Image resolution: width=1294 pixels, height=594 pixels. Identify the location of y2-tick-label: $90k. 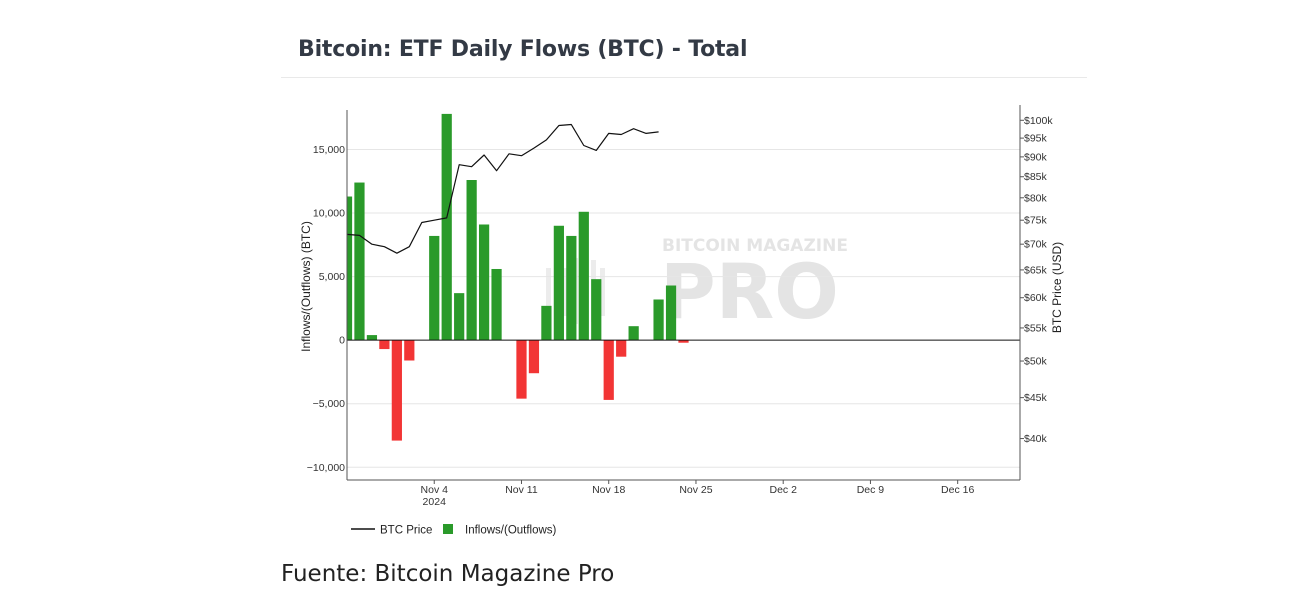
(1036, 157).